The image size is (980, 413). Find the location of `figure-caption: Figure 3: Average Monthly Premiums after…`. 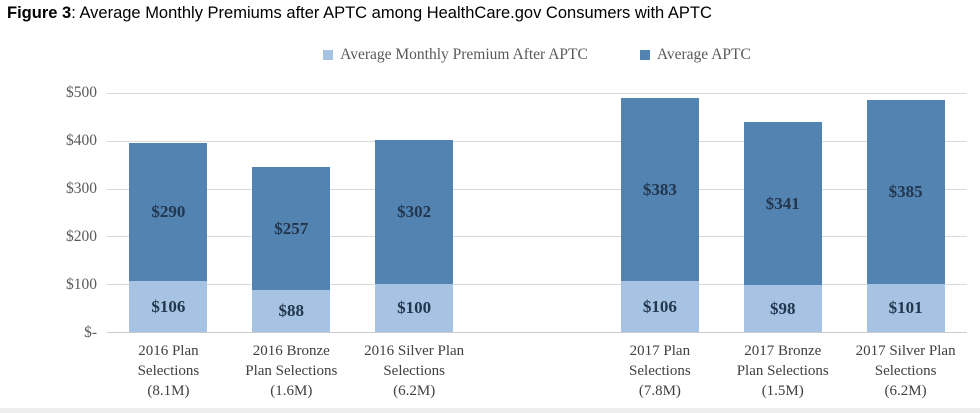

figure-caption: Figure 3: Average Monthly Premiums after… is located at coordinates (359, 13).